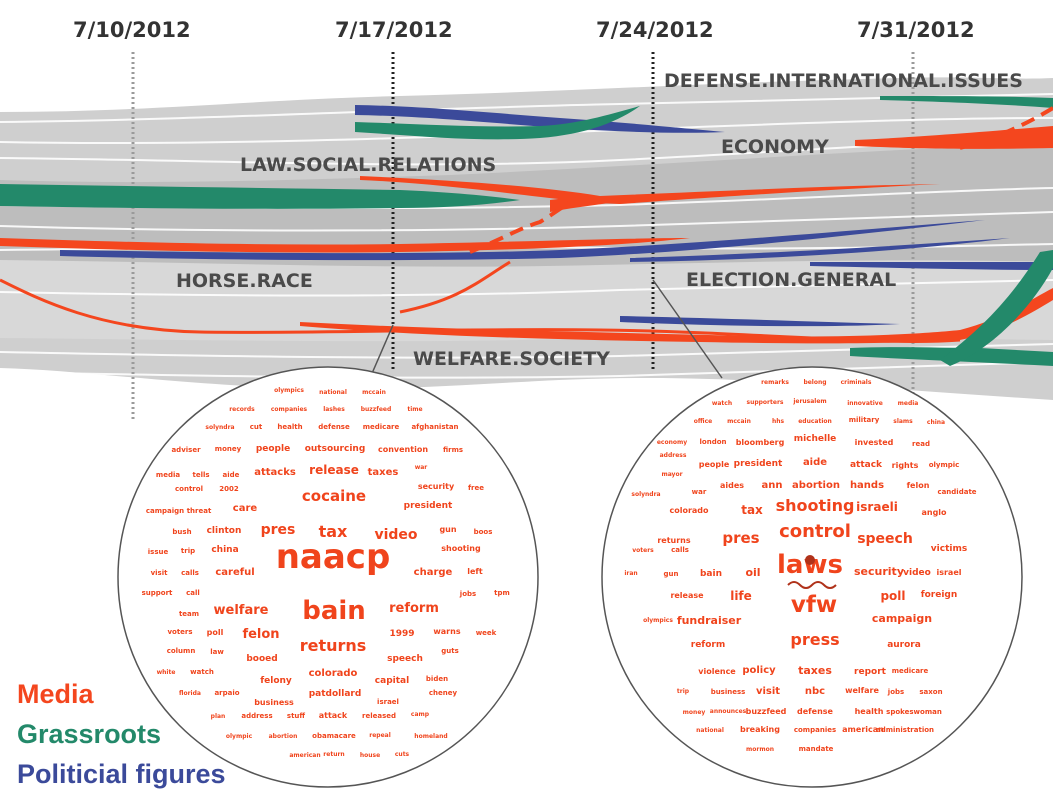 The width and height of the screenshot is (1053, 801). I want to click on cloud-word: felony, so click(276, 681).